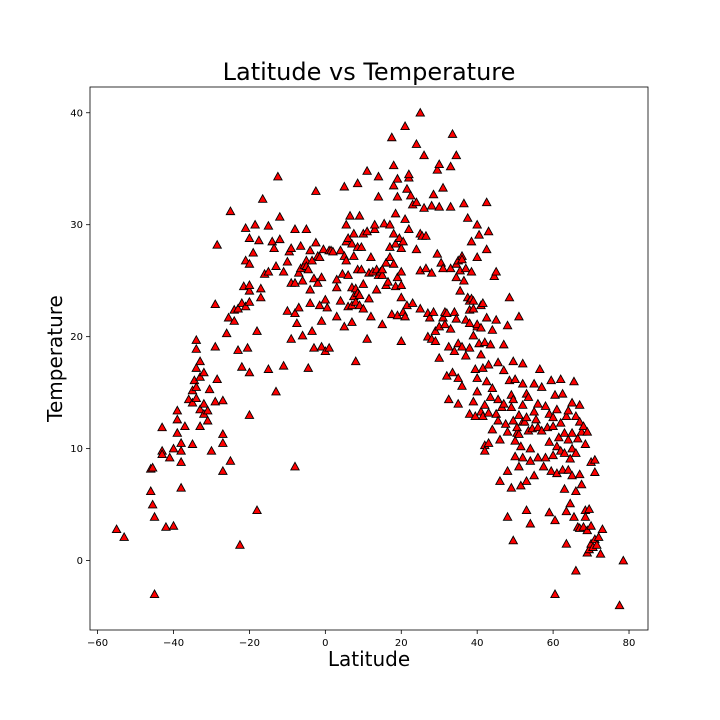 The image size is (720, 720). I want to click on x-tick-label: 20, so click(401, 643).